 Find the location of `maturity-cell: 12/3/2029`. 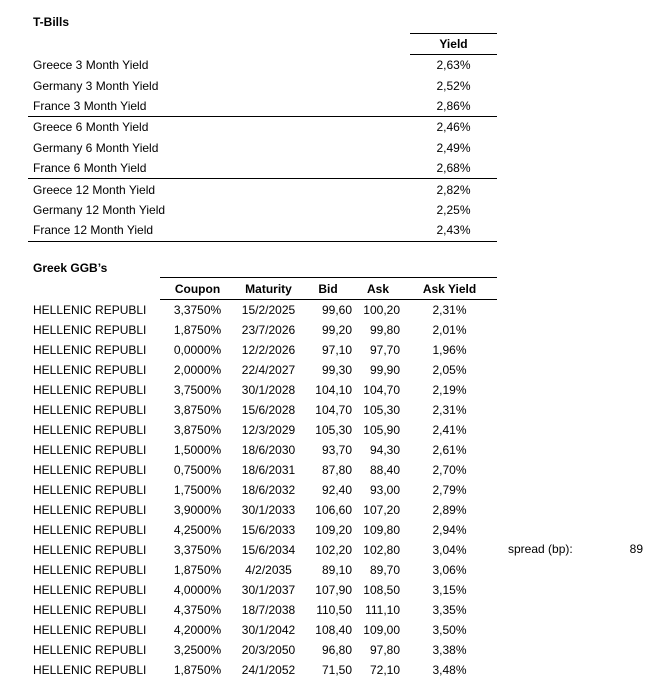

maturity-cell: 12/3/2029 is located at coordinates (268, 430).